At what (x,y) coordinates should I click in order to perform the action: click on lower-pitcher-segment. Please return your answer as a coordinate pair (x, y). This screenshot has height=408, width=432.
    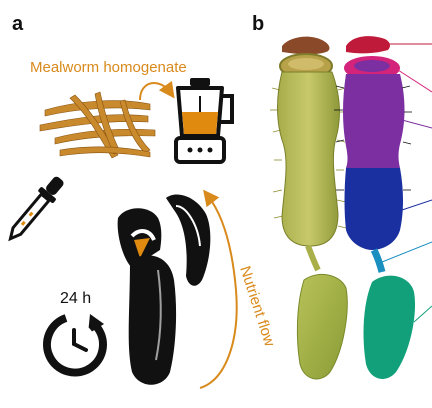
    Looking at the image, I should click on (373, 209).